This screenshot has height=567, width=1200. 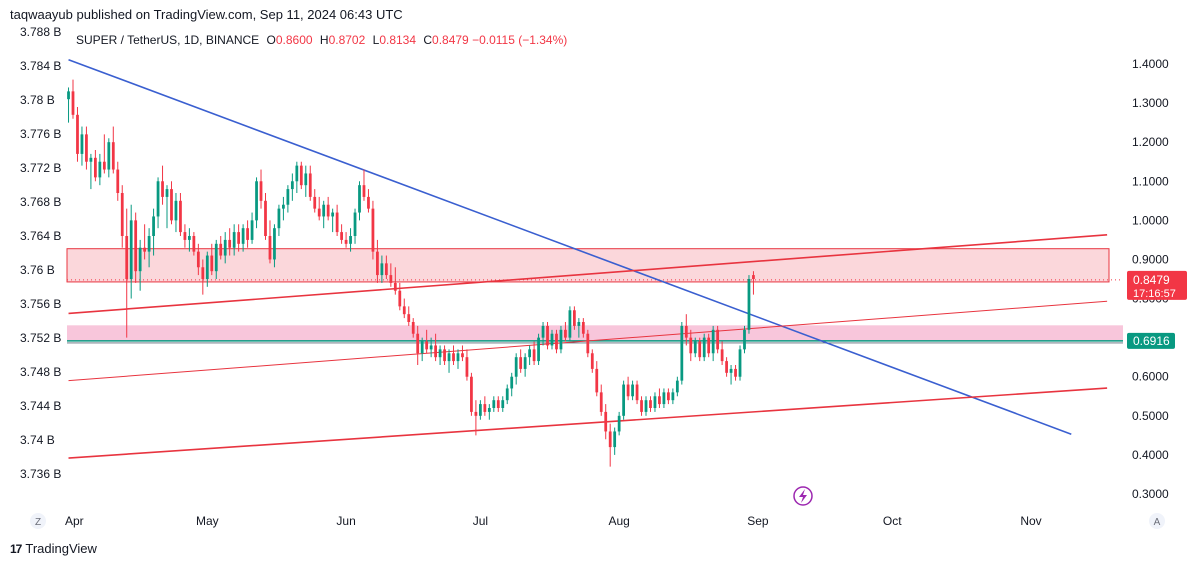 I want to click on left-axis-tick-label: 3.764 B, so click(x=40, y=236).